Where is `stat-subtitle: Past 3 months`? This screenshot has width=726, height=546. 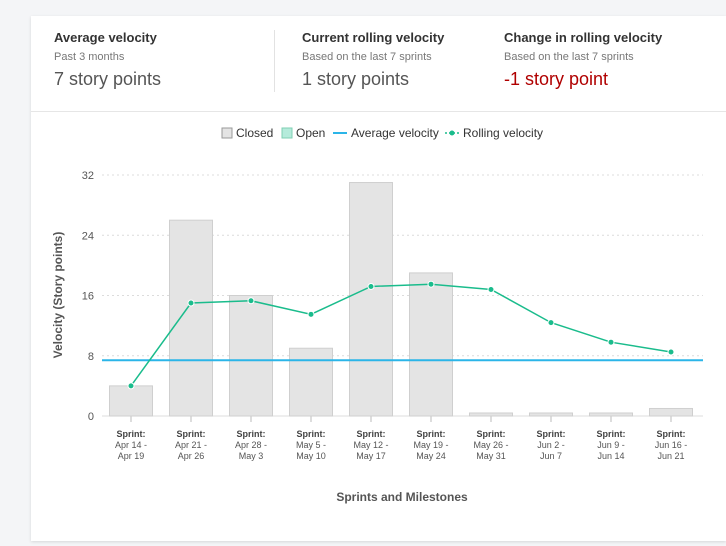
stat-subtitle: Past 3 months is located at coordinates (89, 57).